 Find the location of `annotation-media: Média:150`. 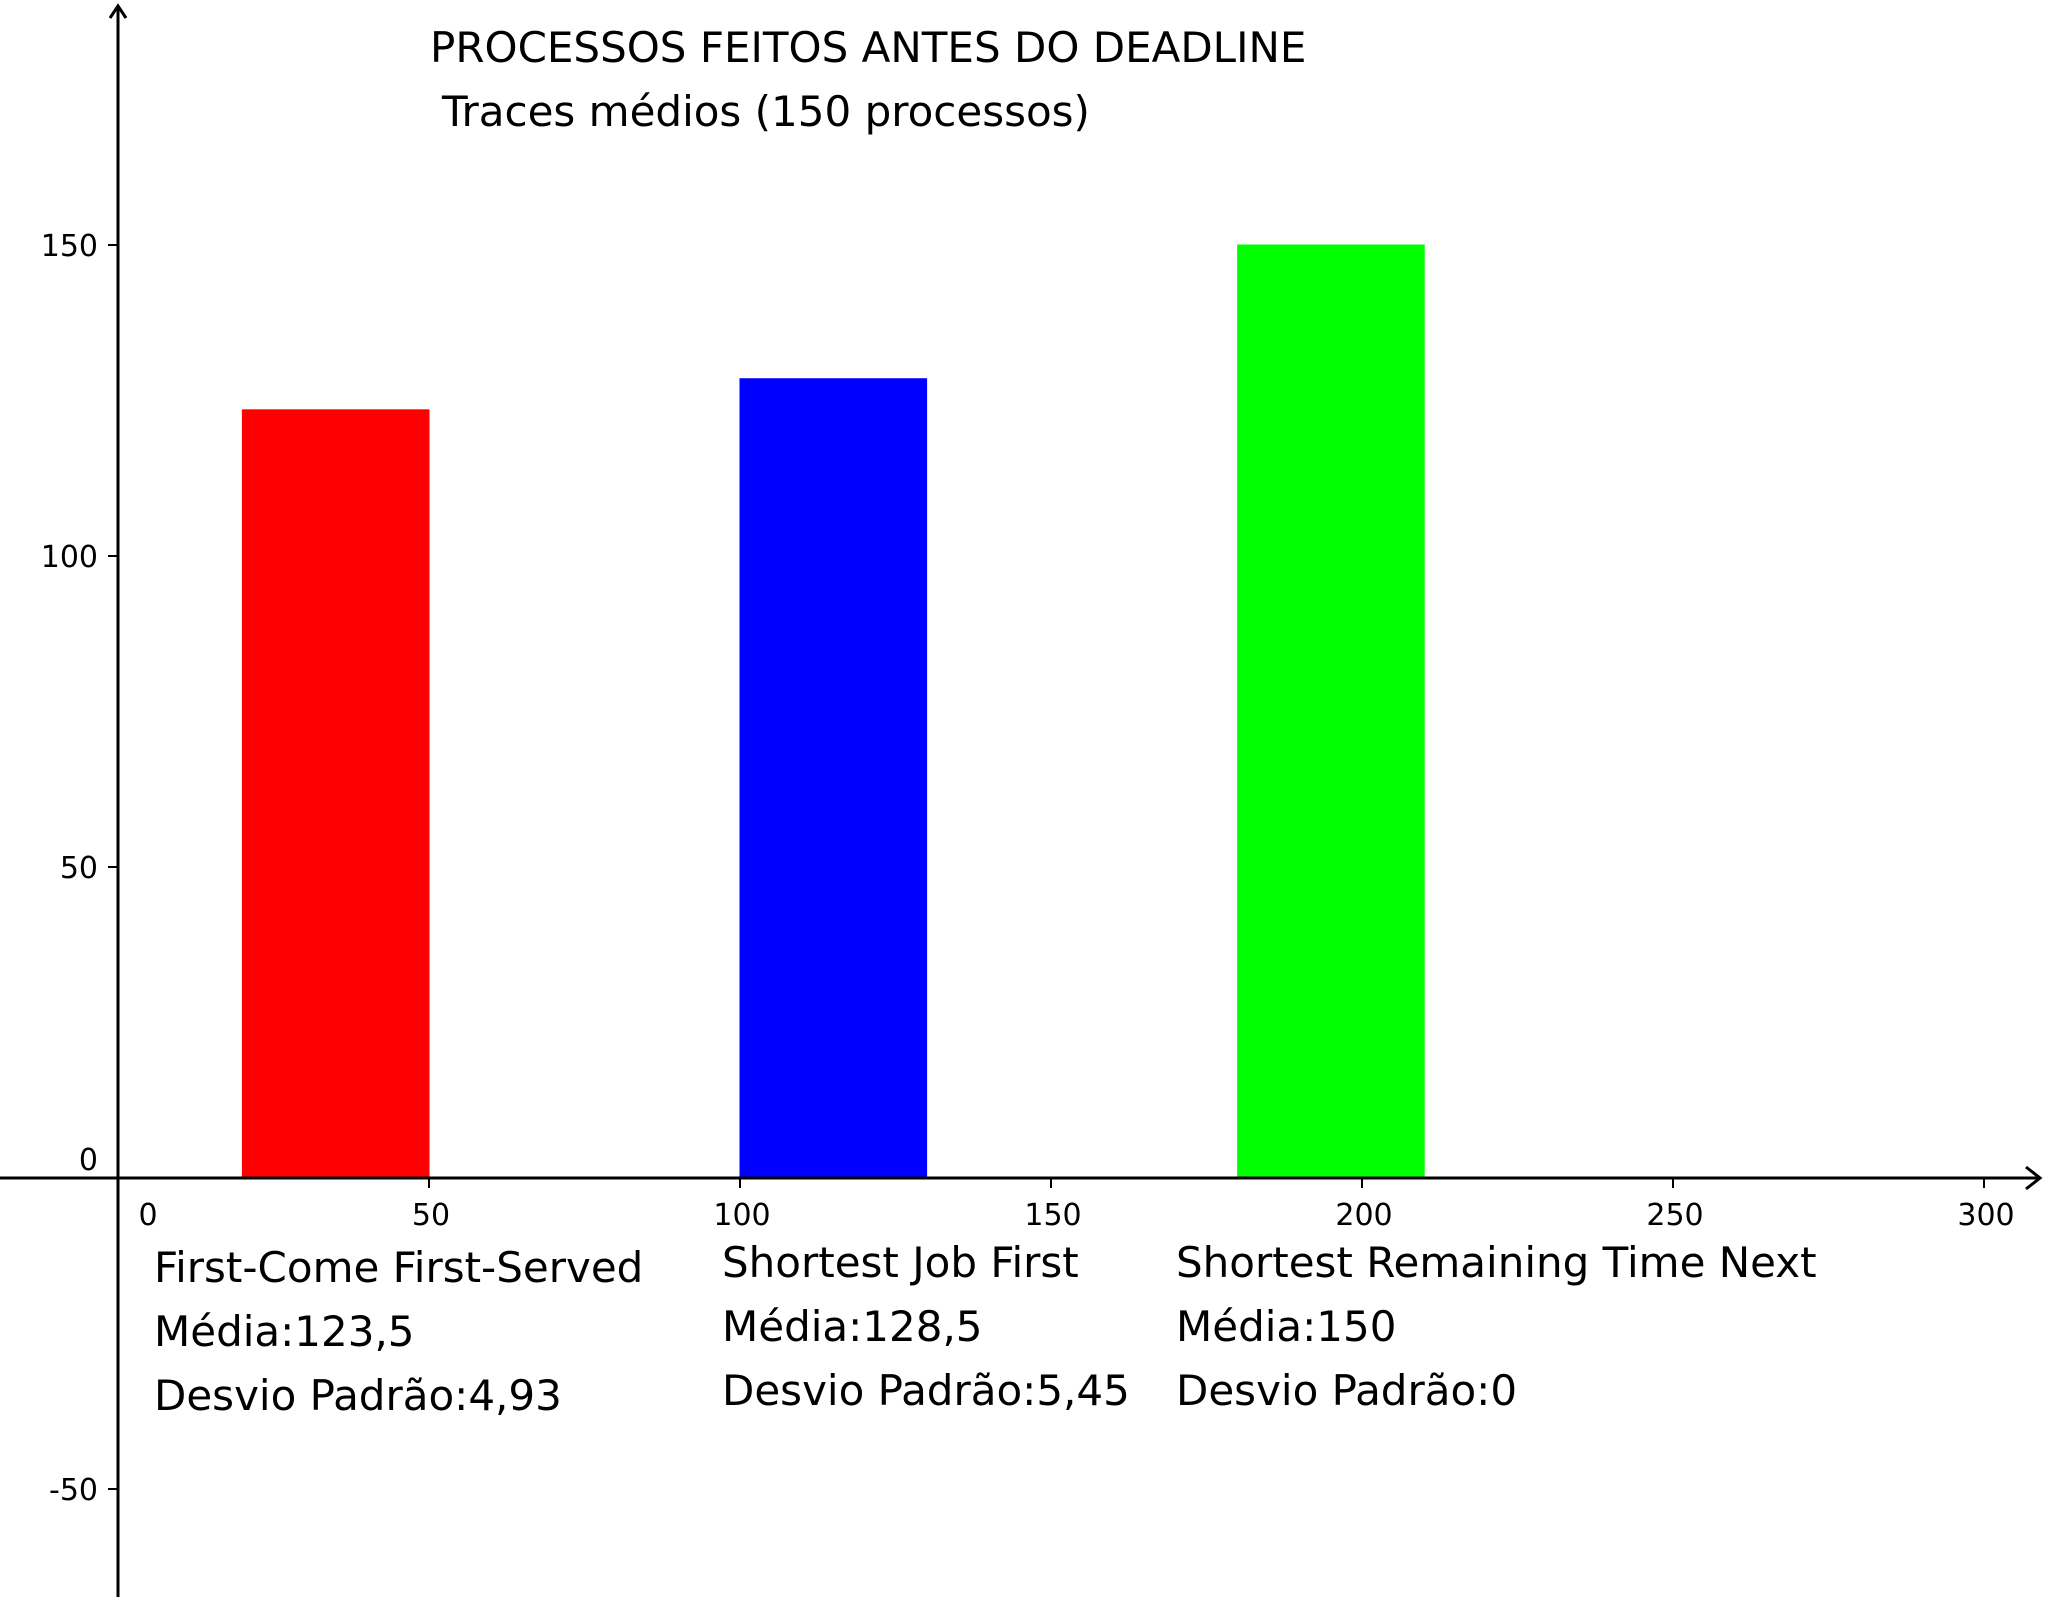

annotation-media: Média:150 is located at coordinates (1286, 1326).